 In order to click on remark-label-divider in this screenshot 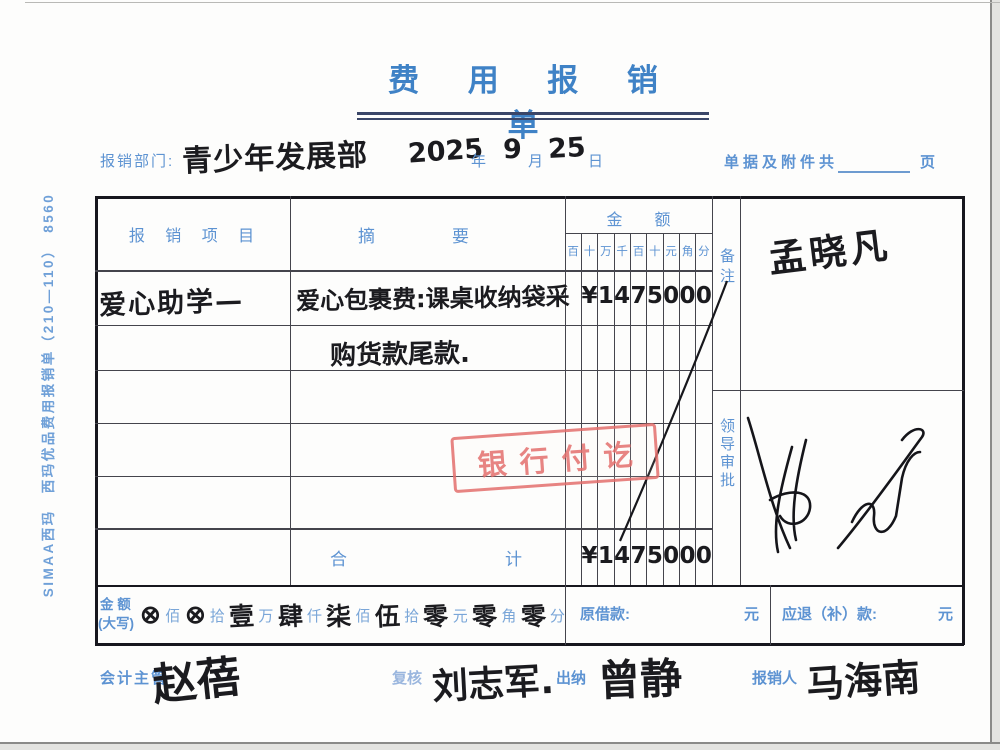, I will do `click(740, 390)`.